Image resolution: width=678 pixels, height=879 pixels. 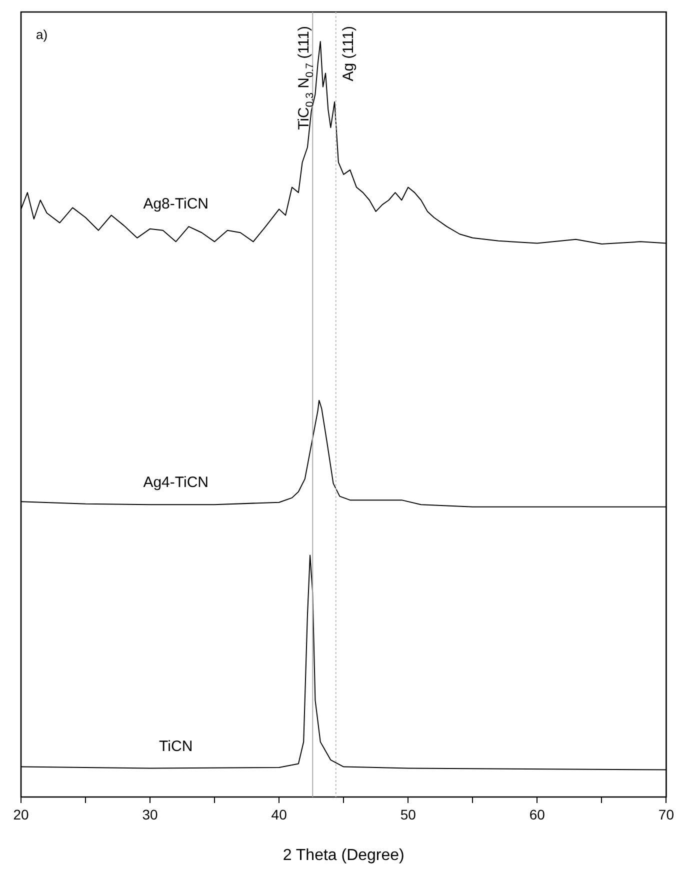 I want to click on x-tick-label: 50, so click(x=408, y=814).